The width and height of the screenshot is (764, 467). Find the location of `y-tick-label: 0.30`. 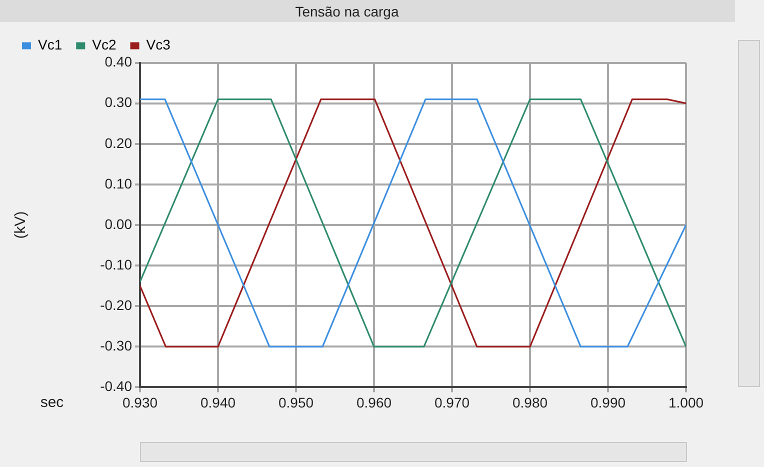

y-tick-label: 0.30 is located at coordinates (118, 102).